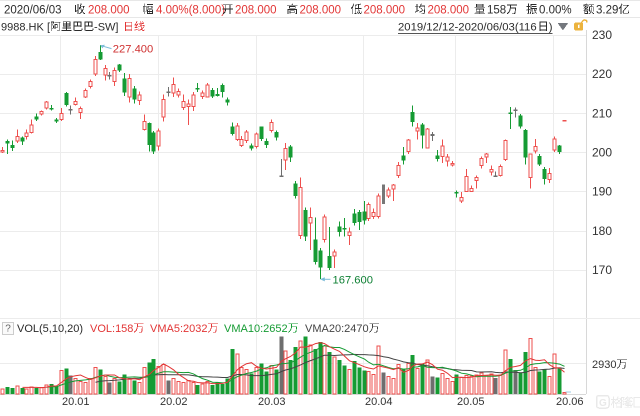 Image resolution: width=640 pixels, height=416 pixels. I want to click on svg-text: 4.00%(8.000), so click(190, 10).